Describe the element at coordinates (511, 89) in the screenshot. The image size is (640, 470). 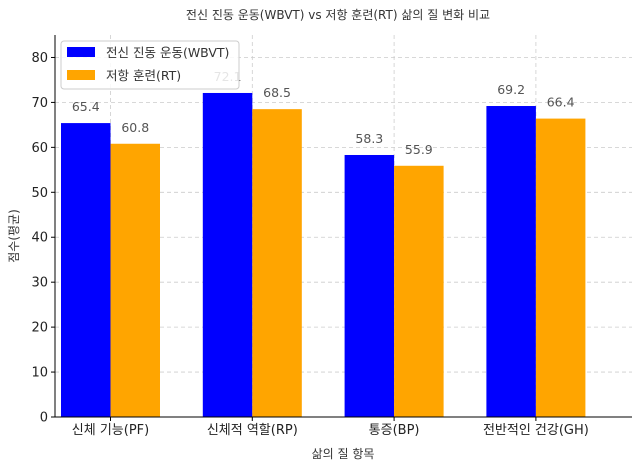
I see `data-label-wbvt-4: 69.2` at that location.